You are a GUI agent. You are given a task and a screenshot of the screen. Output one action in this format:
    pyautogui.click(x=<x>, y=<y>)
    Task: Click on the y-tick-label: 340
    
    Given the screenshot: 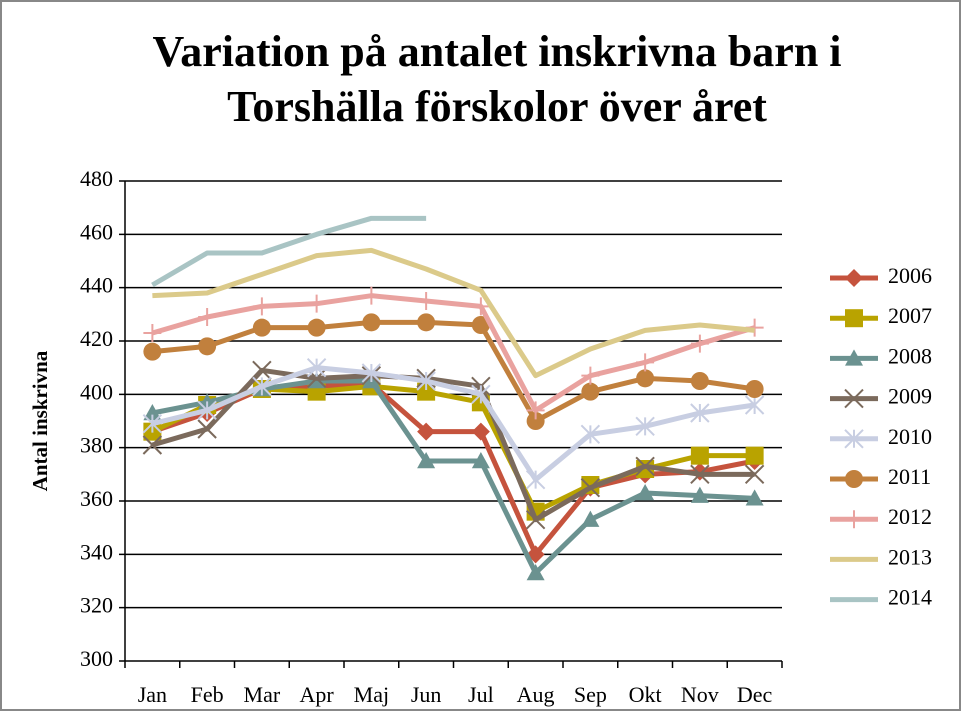 What is the action you would take?
    pyautogui.click(x=96, y=551)
    